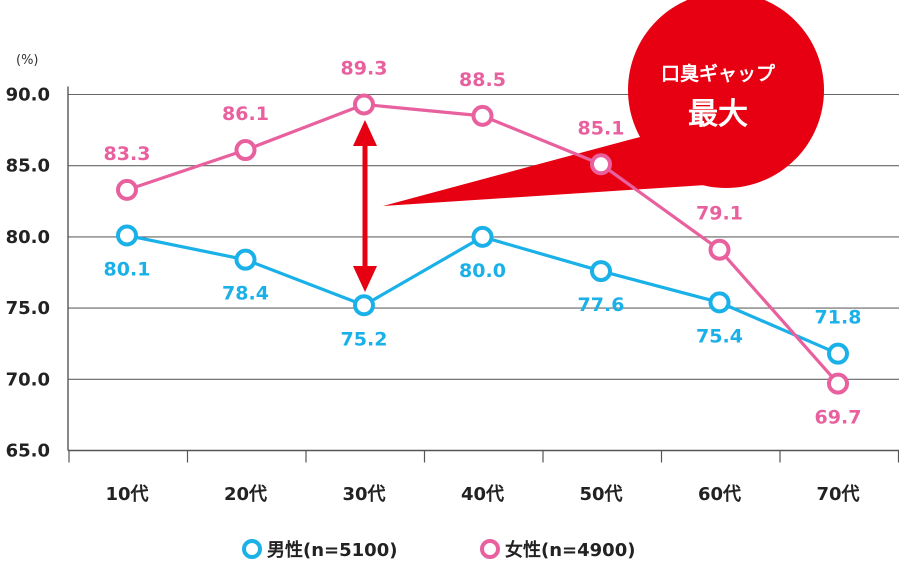  What do you see at coordinates (28, 379) in the screenshot?
I see `y-tick-label: 70.0` at bounding box center [28, 379].